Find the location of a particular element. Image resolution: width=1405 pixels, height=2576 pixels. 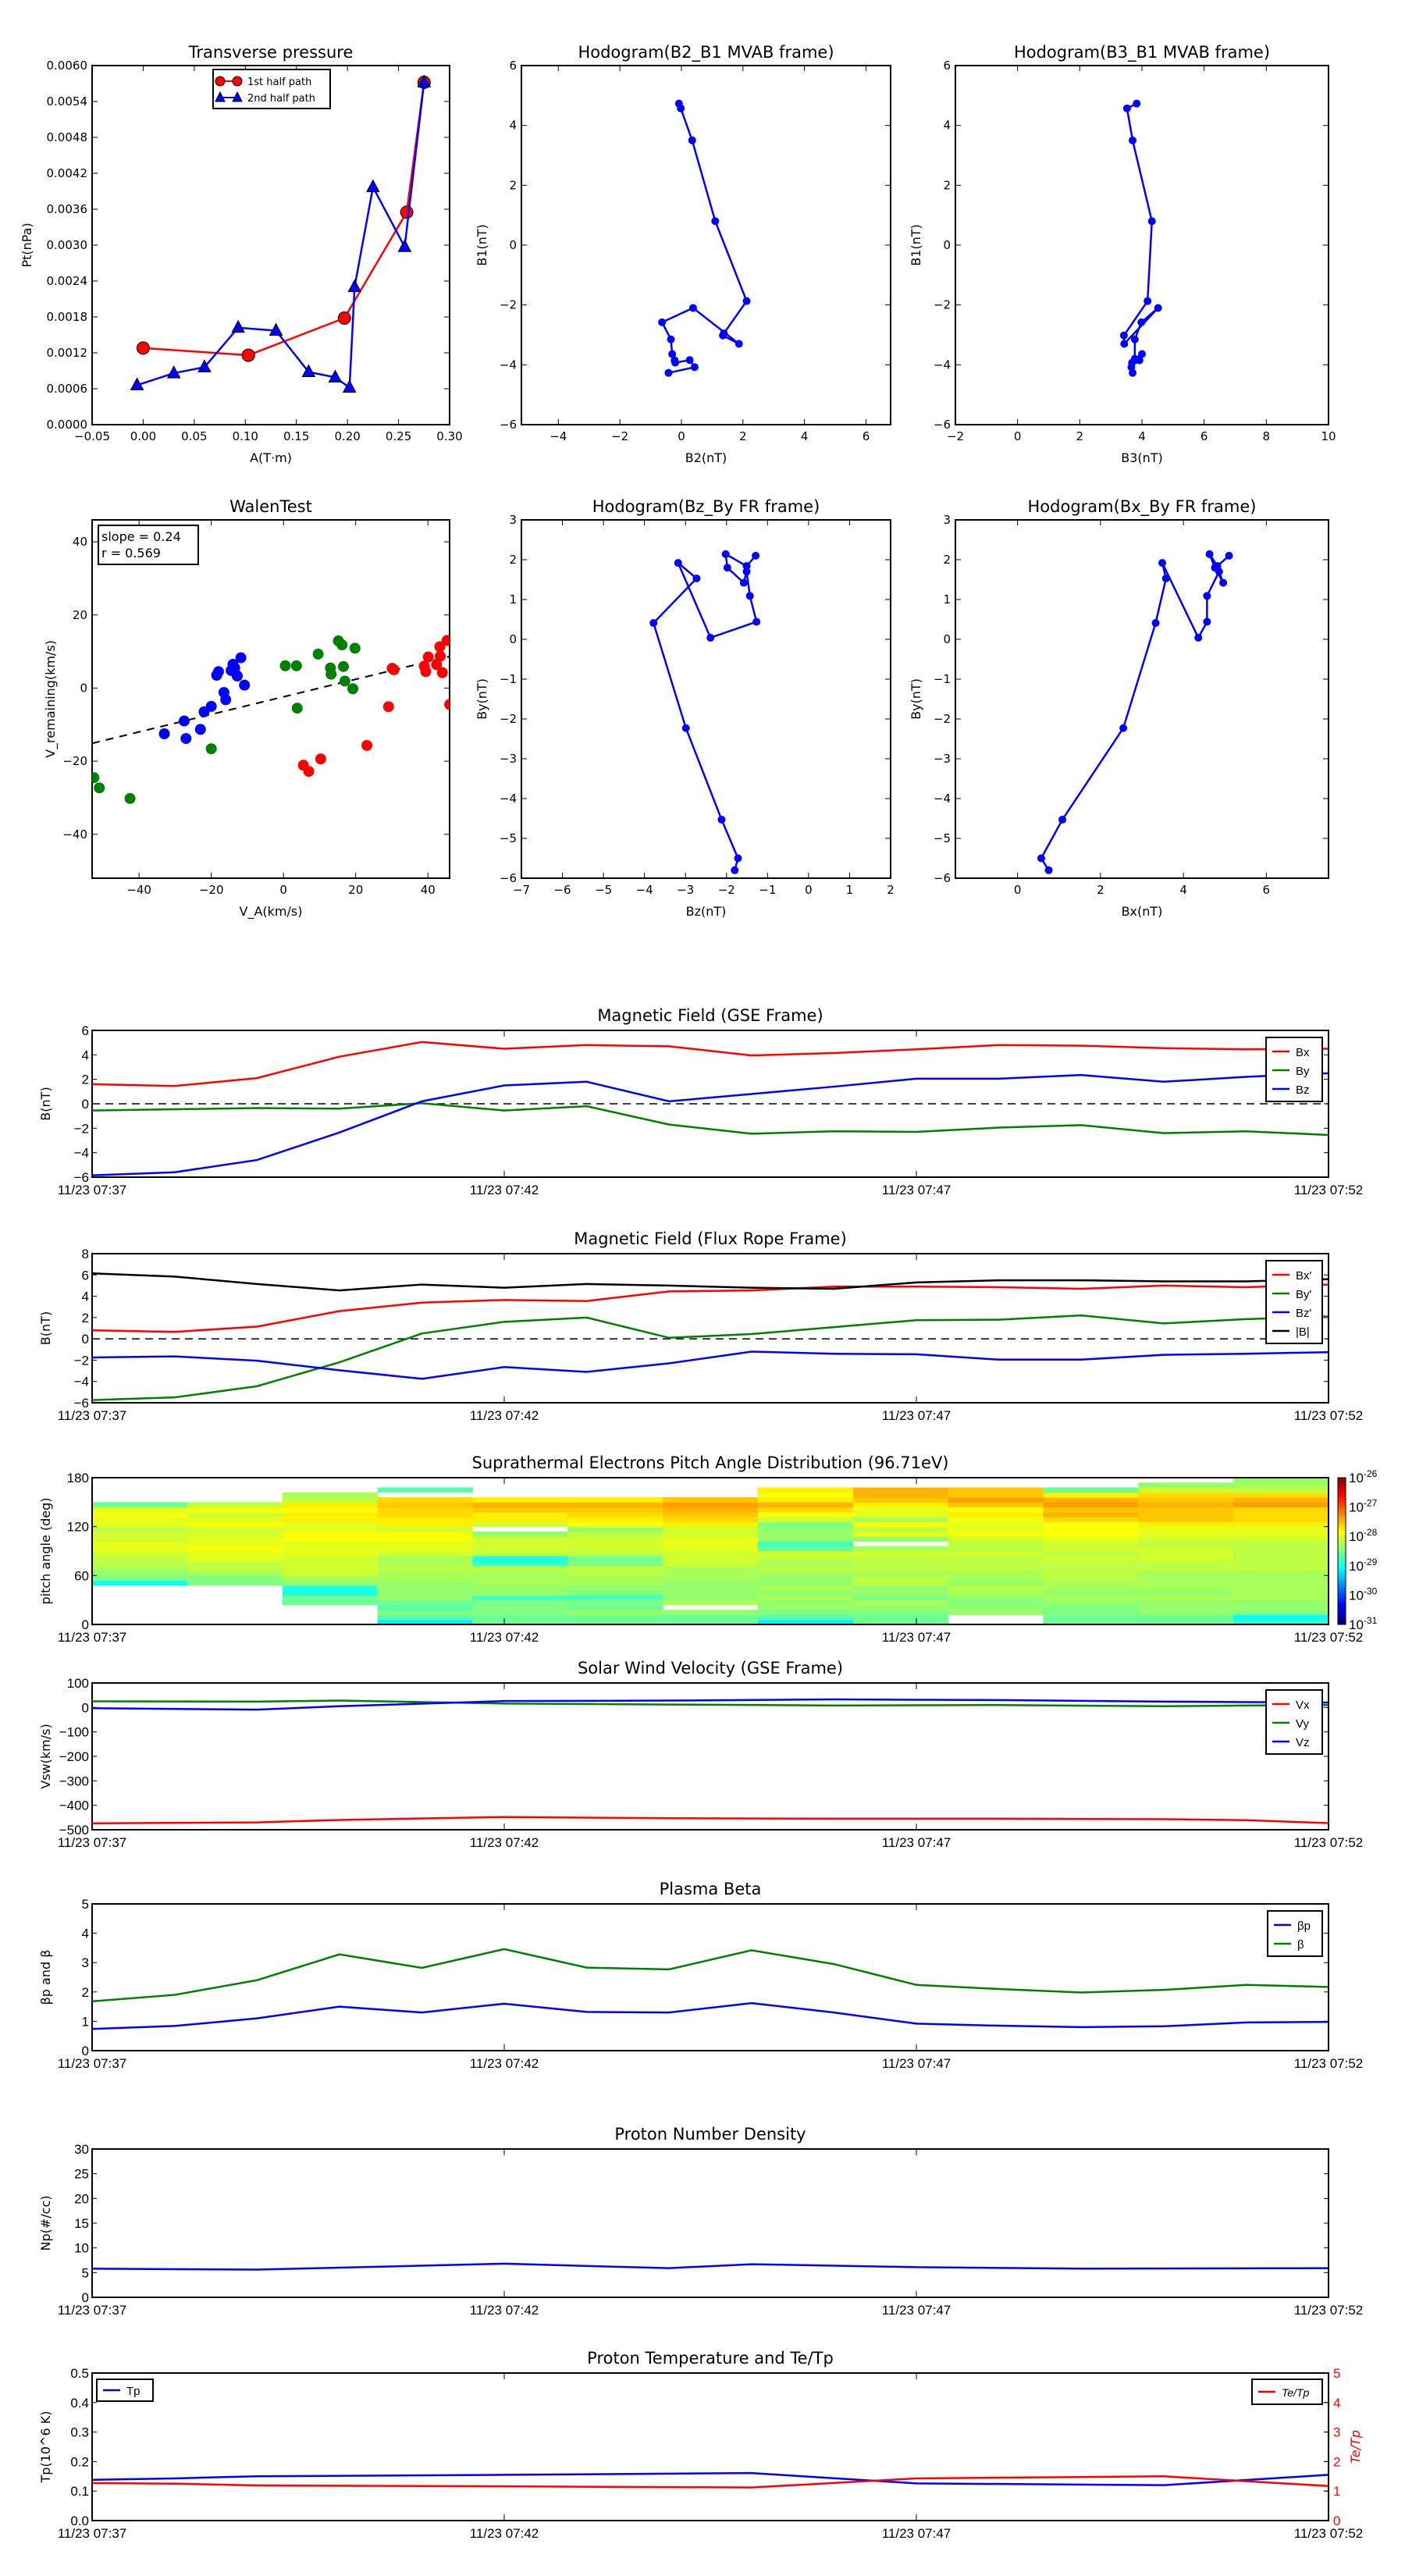

y-axis-label: pitch angle (deg) is located at coordinates (45, 1550).